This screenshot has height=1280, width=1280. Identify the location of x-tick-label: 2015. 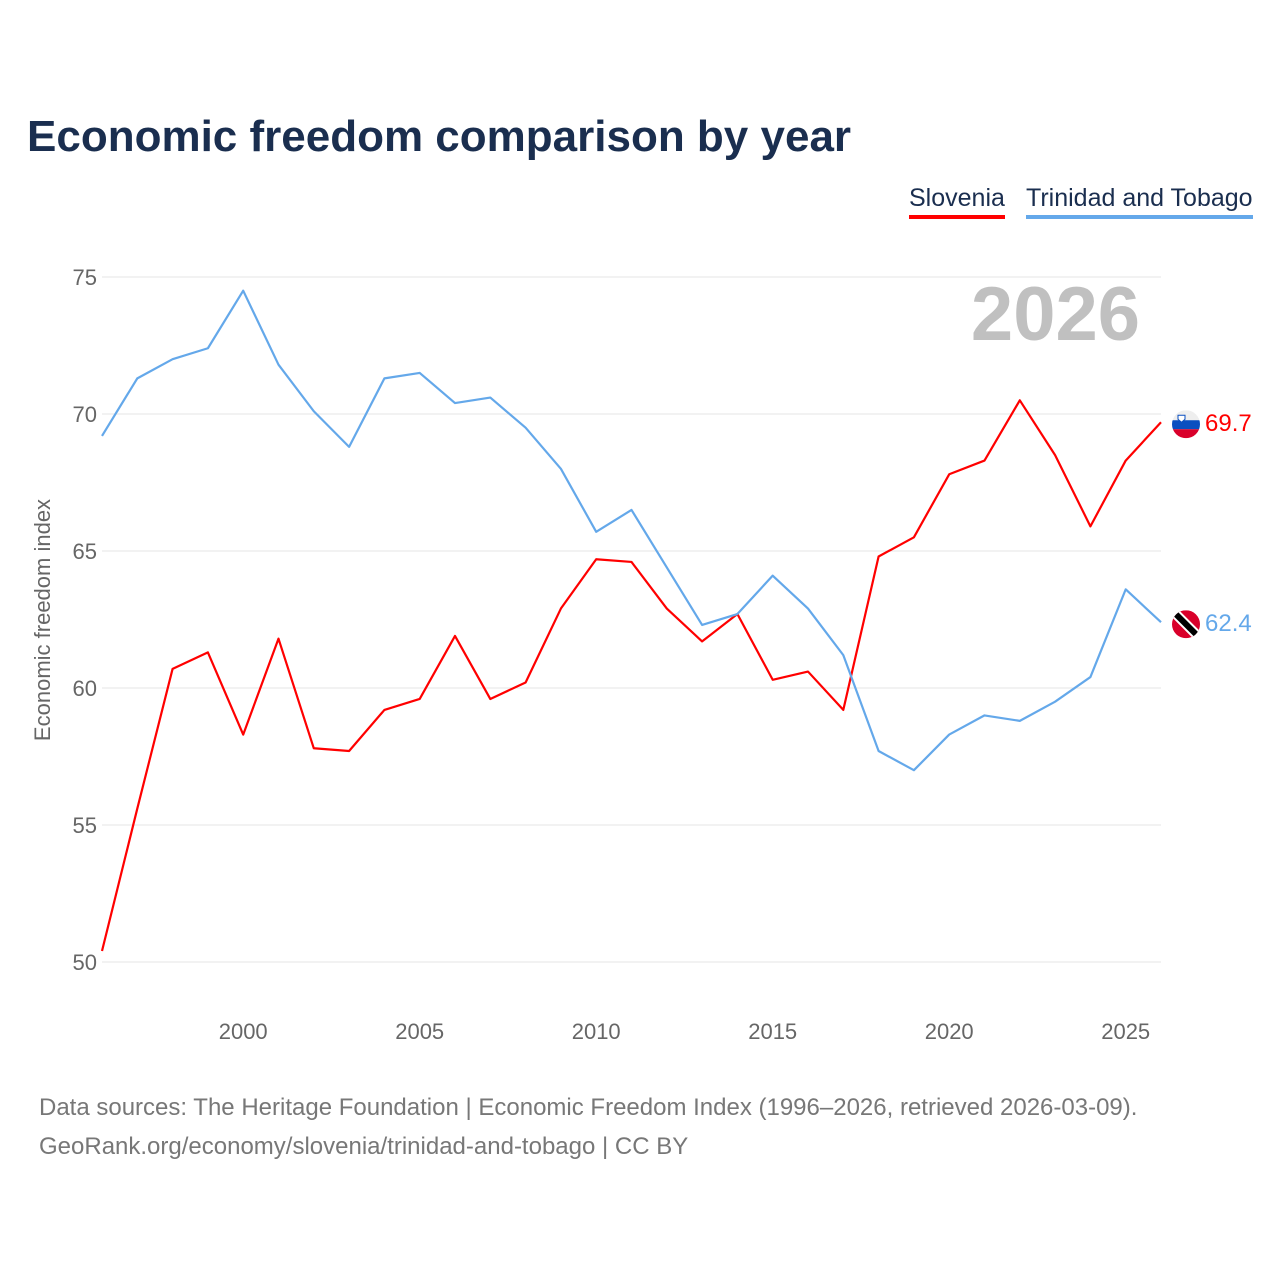
(772, 1031).